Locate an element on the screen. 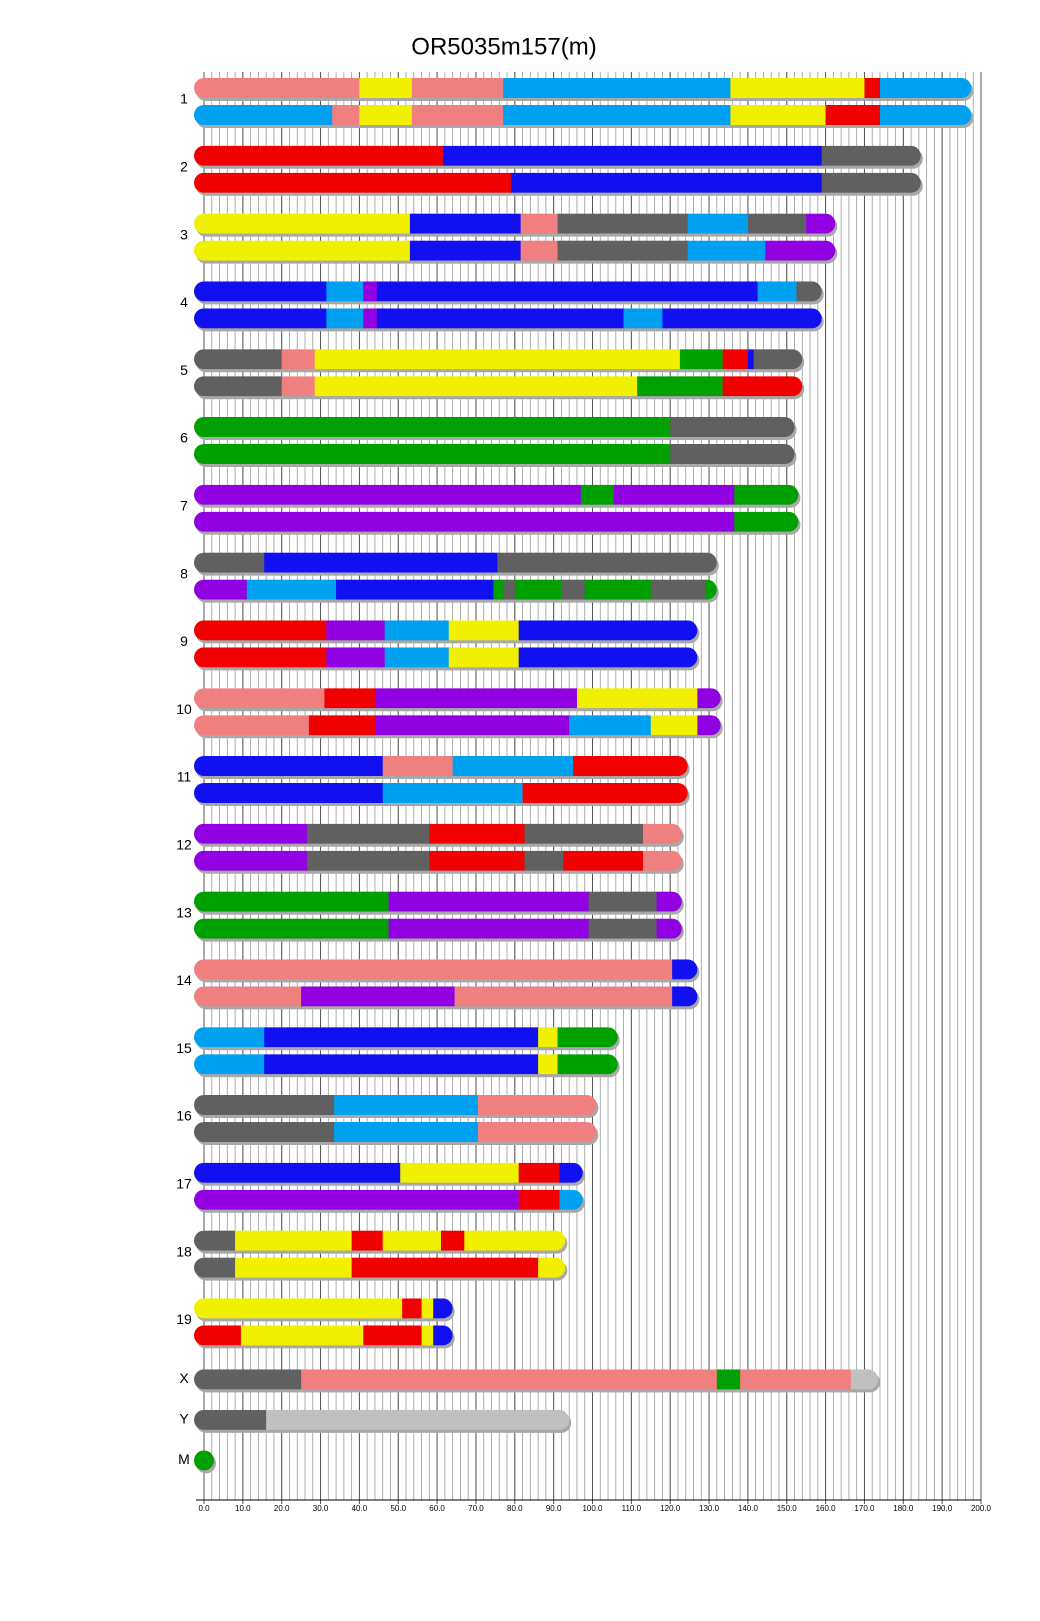 This screenshot has width=1040, height=1621. chromosome-label: 5 is located at coordinates (184, 370).